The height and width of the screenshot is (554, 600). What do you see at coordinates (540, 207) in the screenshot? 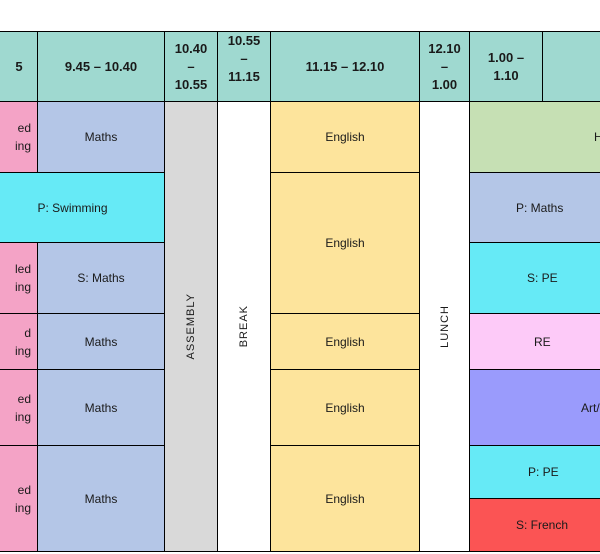
I see `row-2-col-6-text: P: Maths` at bounding box center [540, 207].